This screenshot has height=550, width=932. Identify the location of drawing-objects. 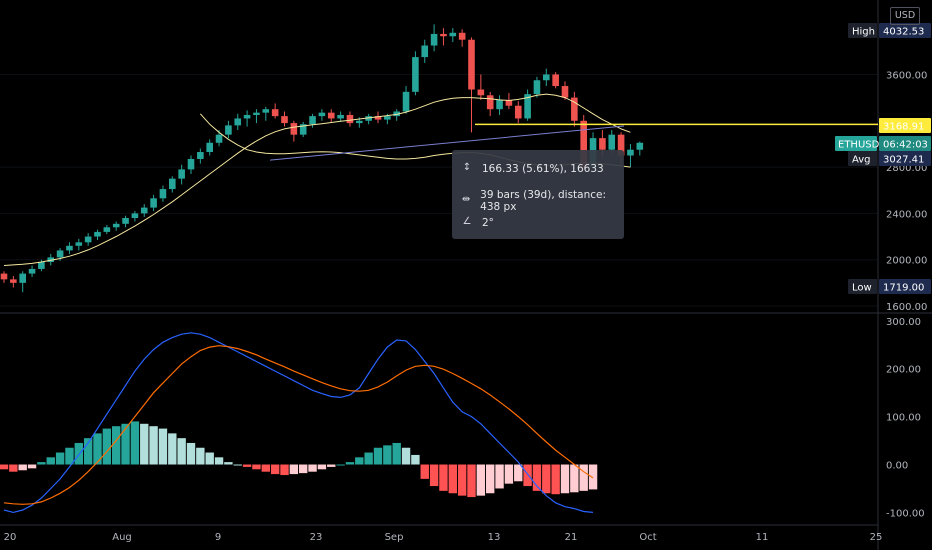
(573, 142).